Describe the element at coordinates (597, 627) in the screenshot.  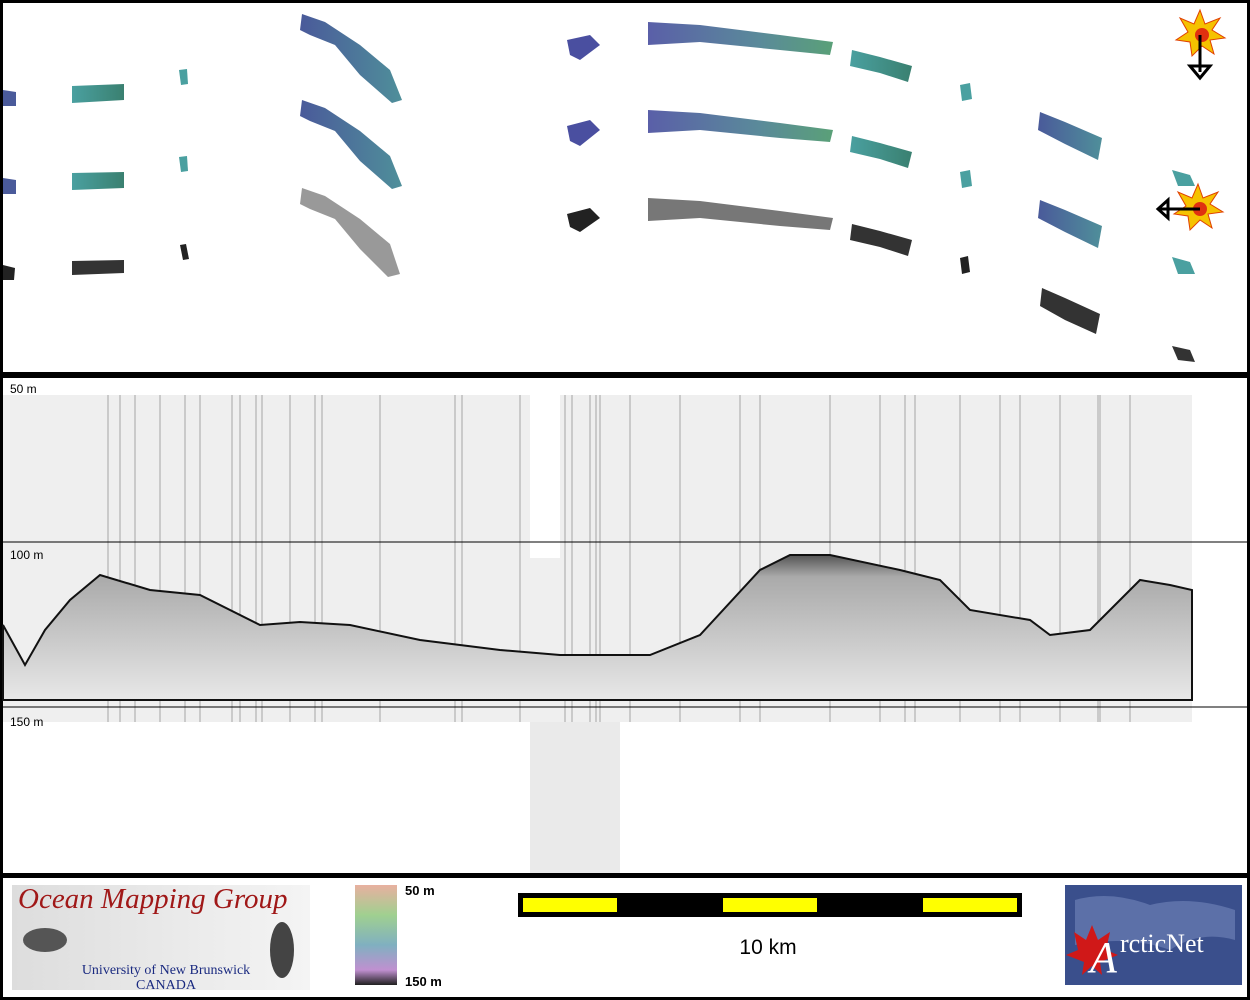
I see `seafloor` at that location.